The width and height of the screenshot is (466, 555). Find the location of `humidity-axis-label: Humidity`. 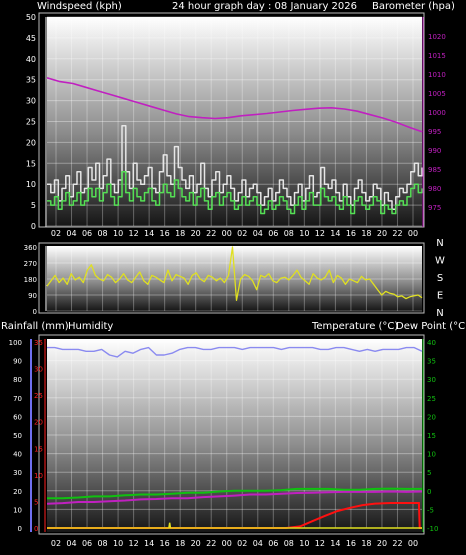

humidity-axis-label: Humidity is located at coordinates (90, 326).